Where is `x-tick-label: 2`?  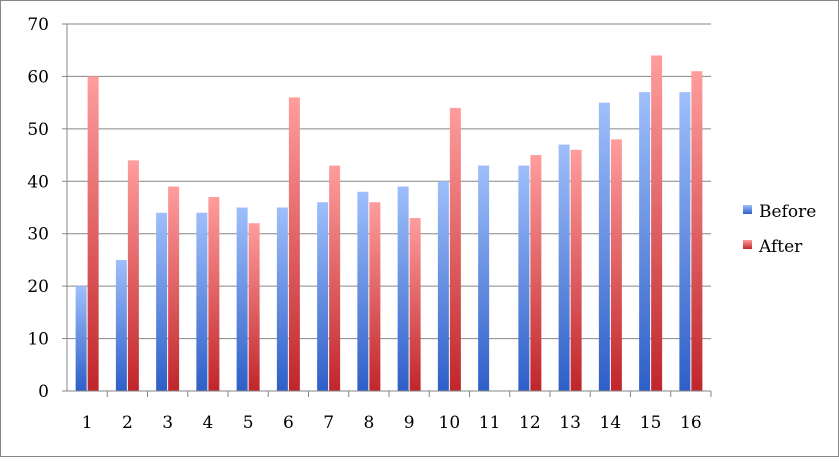
x-tick-label: 2 is located at coordinates (127, 423).